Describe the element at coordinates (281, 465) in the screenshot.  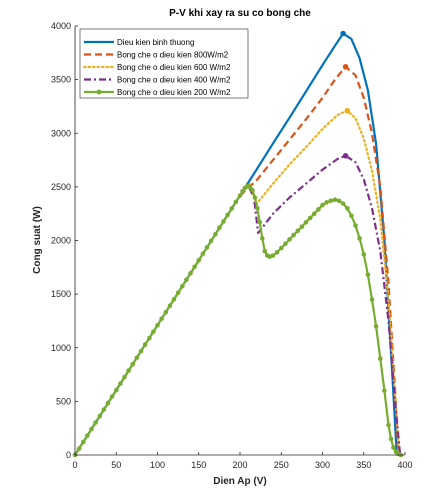
I see `x-tick-label: 250` at that location.